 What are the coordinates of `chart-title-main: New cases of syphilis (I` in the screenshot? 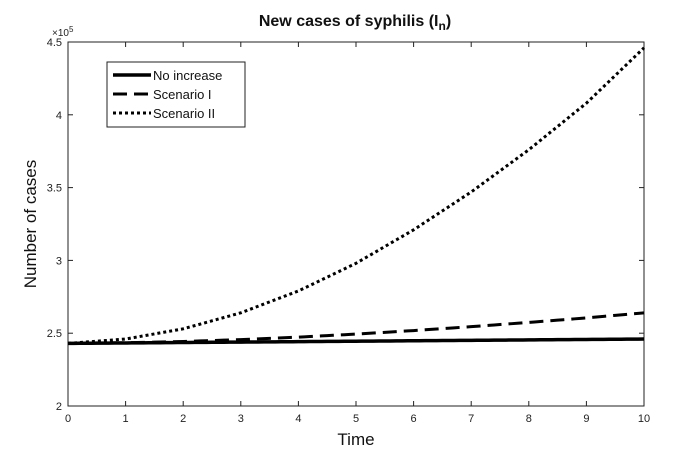 It's located at (349, 21).